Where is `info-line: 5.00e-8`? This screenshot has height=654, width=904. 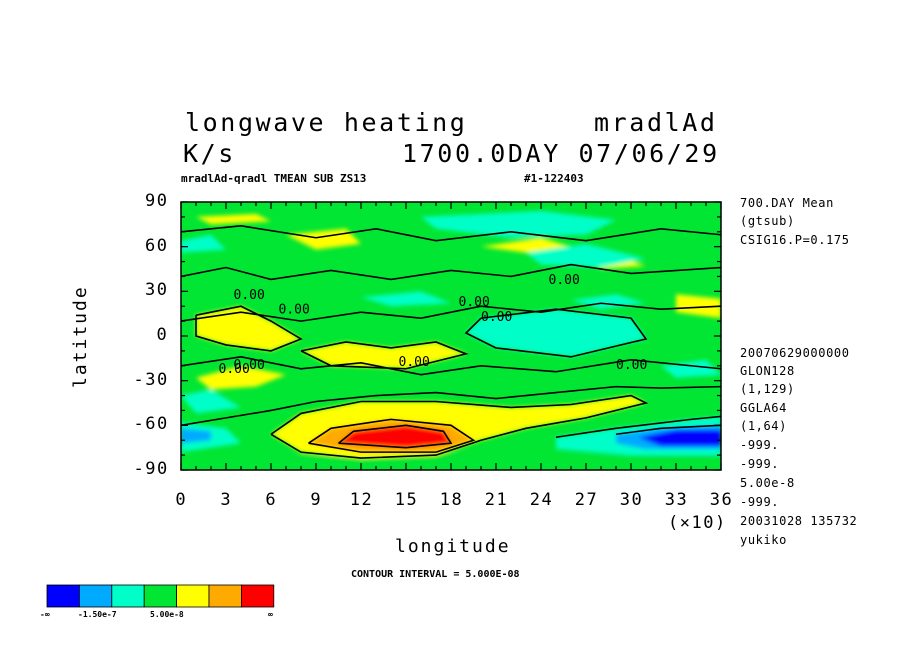 info-line: 5.00e-8 is located at coordinates (767, 483).